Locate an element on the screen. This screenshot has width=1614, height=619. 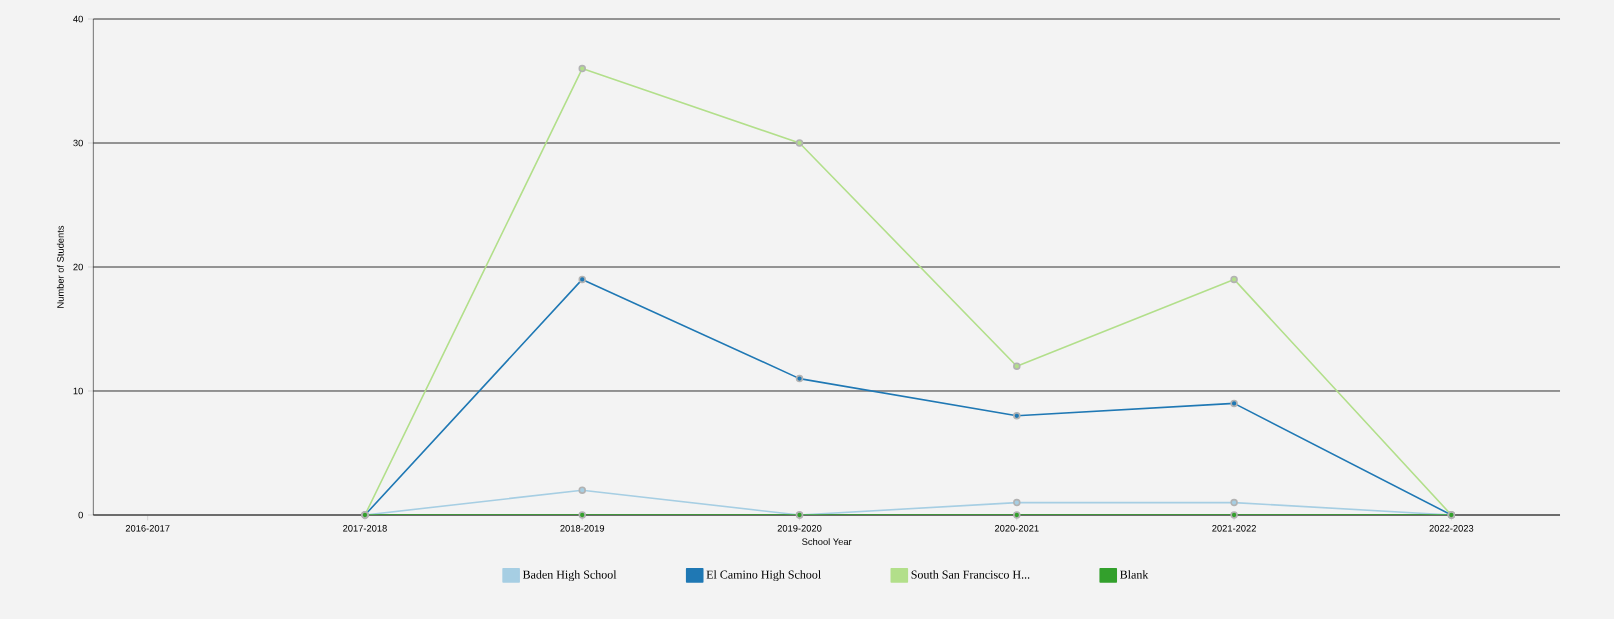
legend-label: Blank is located at coordinates (1134, 574).